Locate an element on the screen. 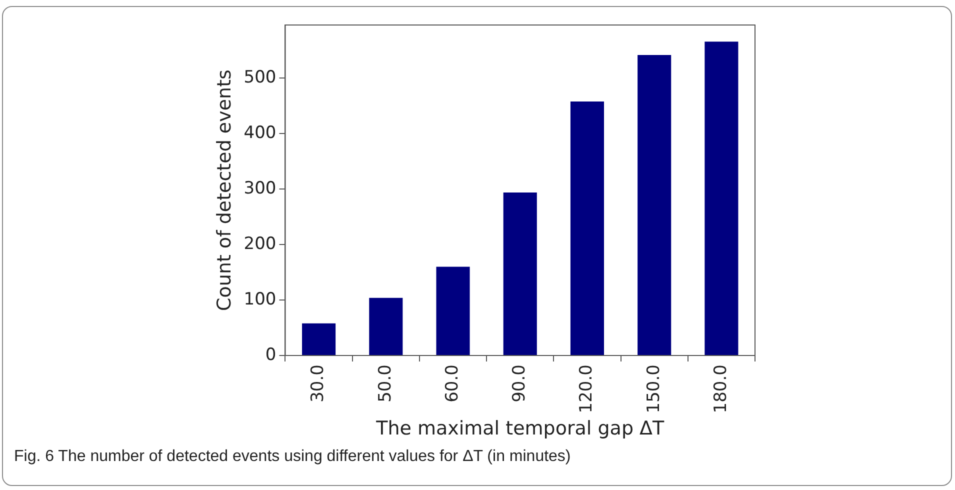 This screenshot has height=490, width=955. x-tick-label: 50.0 is located at coordinates (385, 383).